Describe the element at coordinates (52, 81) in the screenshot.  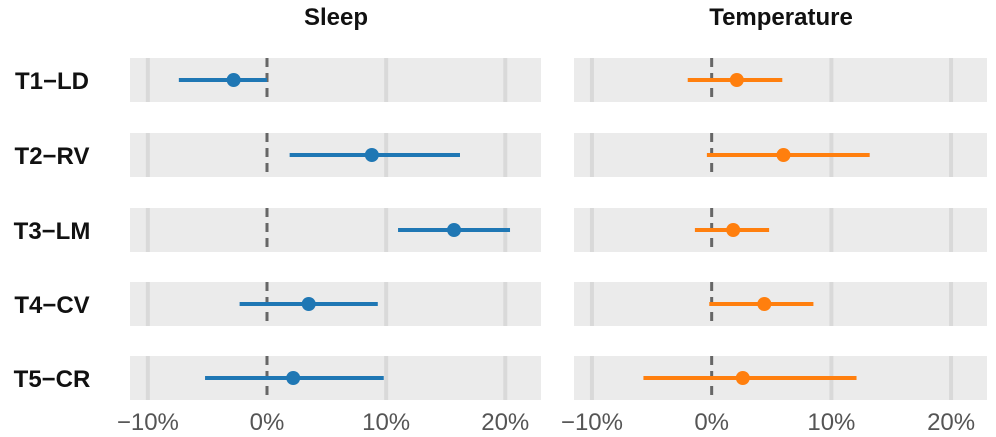
I see `row-label: T1−LD` at that location.